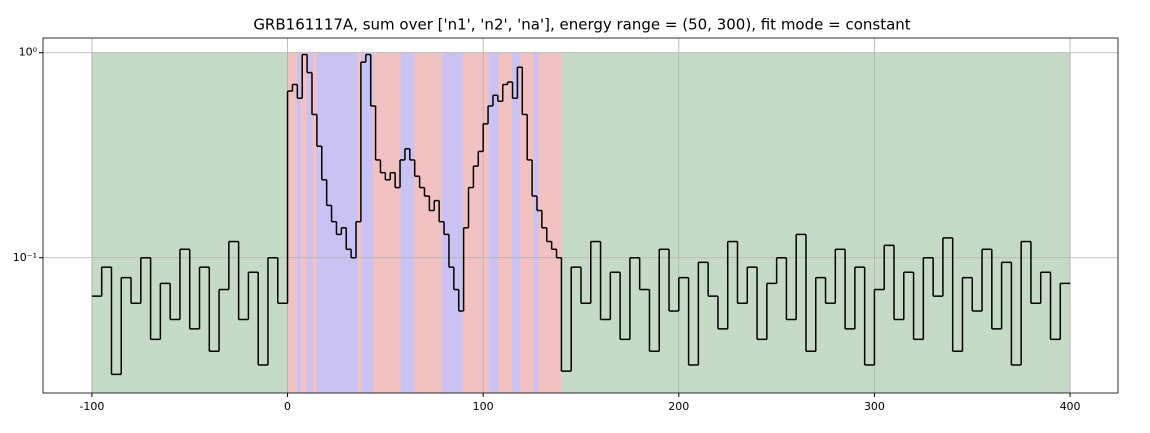  I want to click on x-tick-label: 300, so click(874, 406).